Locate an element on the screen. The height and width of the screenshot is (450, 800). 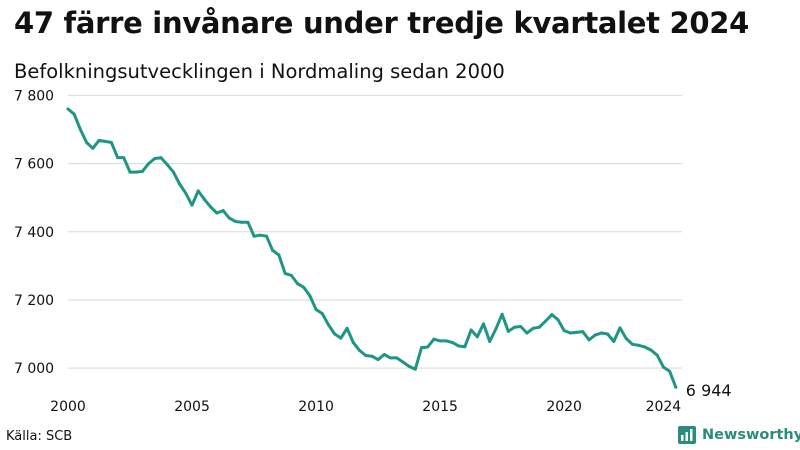
y-tick-label: 7 800 is located at coordinates (34, 96).